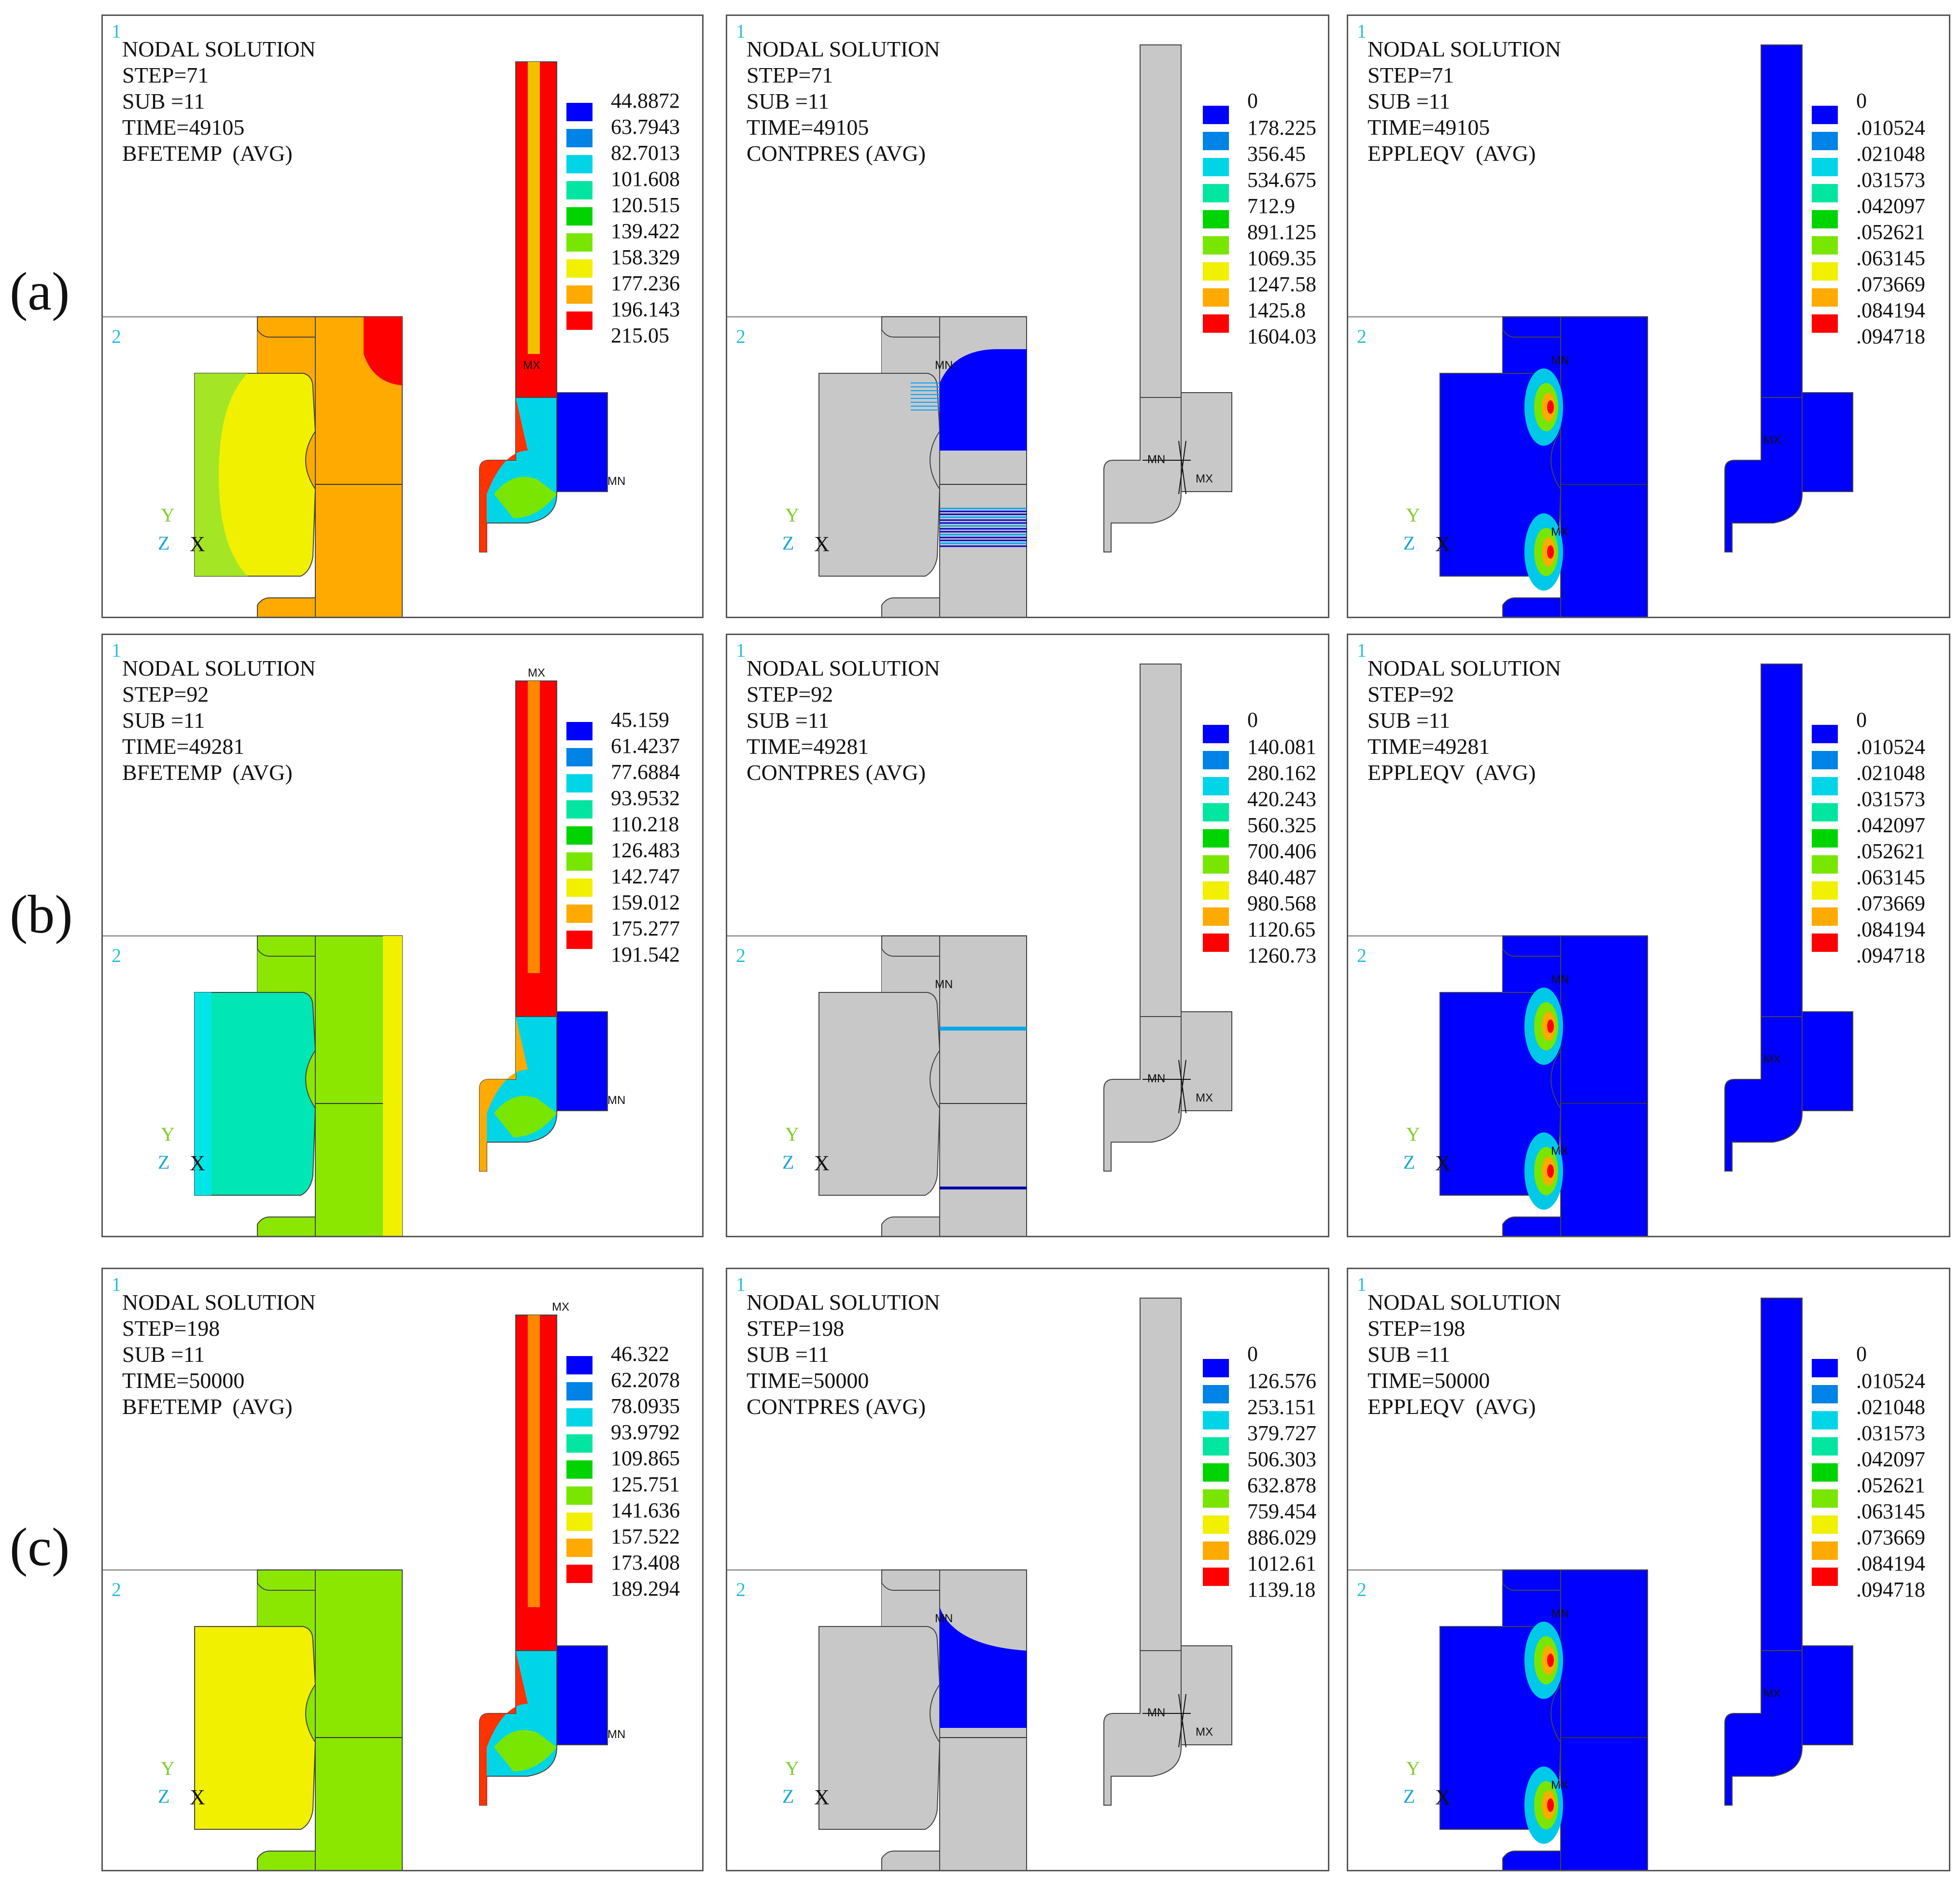  What do you see at coordinates (645, 824) in the screenshot?
I see `legend-value: 110.218` at bounding box center [645, 824].